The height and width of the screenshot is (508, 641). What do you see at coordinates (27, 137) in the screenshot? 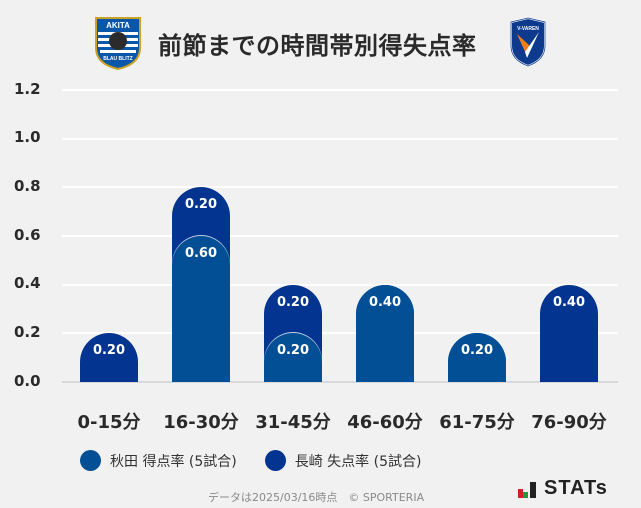
I see `y-tick: 1.0` at bounding box center [27, 137].